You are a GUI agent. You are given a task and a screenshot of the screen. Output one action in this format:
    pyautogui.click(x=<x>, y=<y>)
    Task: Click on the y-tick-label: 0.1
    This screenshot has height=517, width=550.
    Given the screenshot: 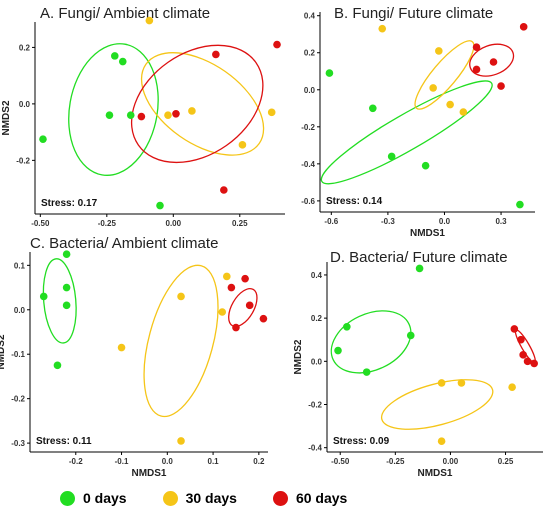 What is the action you would take?
    pyautogui.click(x=20, y=265)
    